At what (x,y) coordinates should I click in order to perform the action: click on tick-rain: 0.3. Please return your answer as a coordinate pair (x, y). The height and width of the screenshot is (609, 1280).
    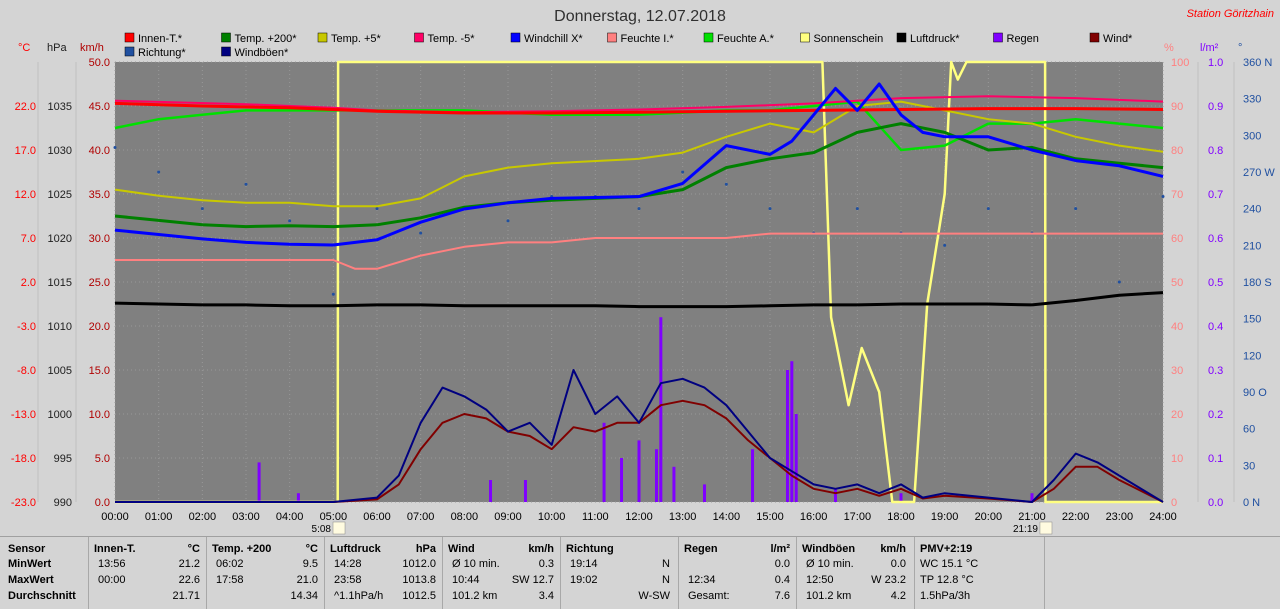
    Looking at the image, I should click on (1215, 371).